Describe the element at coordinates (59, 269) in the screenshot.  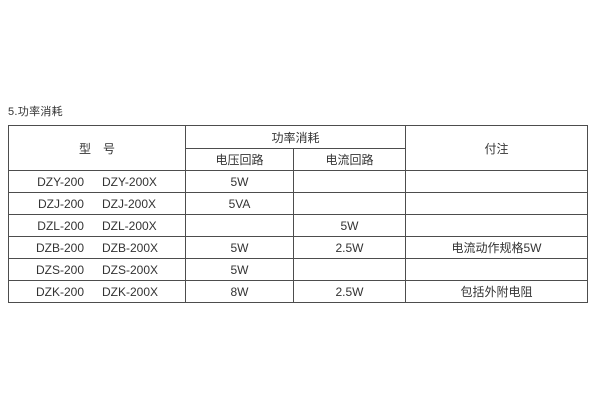
I see `model-base: DZS-200` at that location.